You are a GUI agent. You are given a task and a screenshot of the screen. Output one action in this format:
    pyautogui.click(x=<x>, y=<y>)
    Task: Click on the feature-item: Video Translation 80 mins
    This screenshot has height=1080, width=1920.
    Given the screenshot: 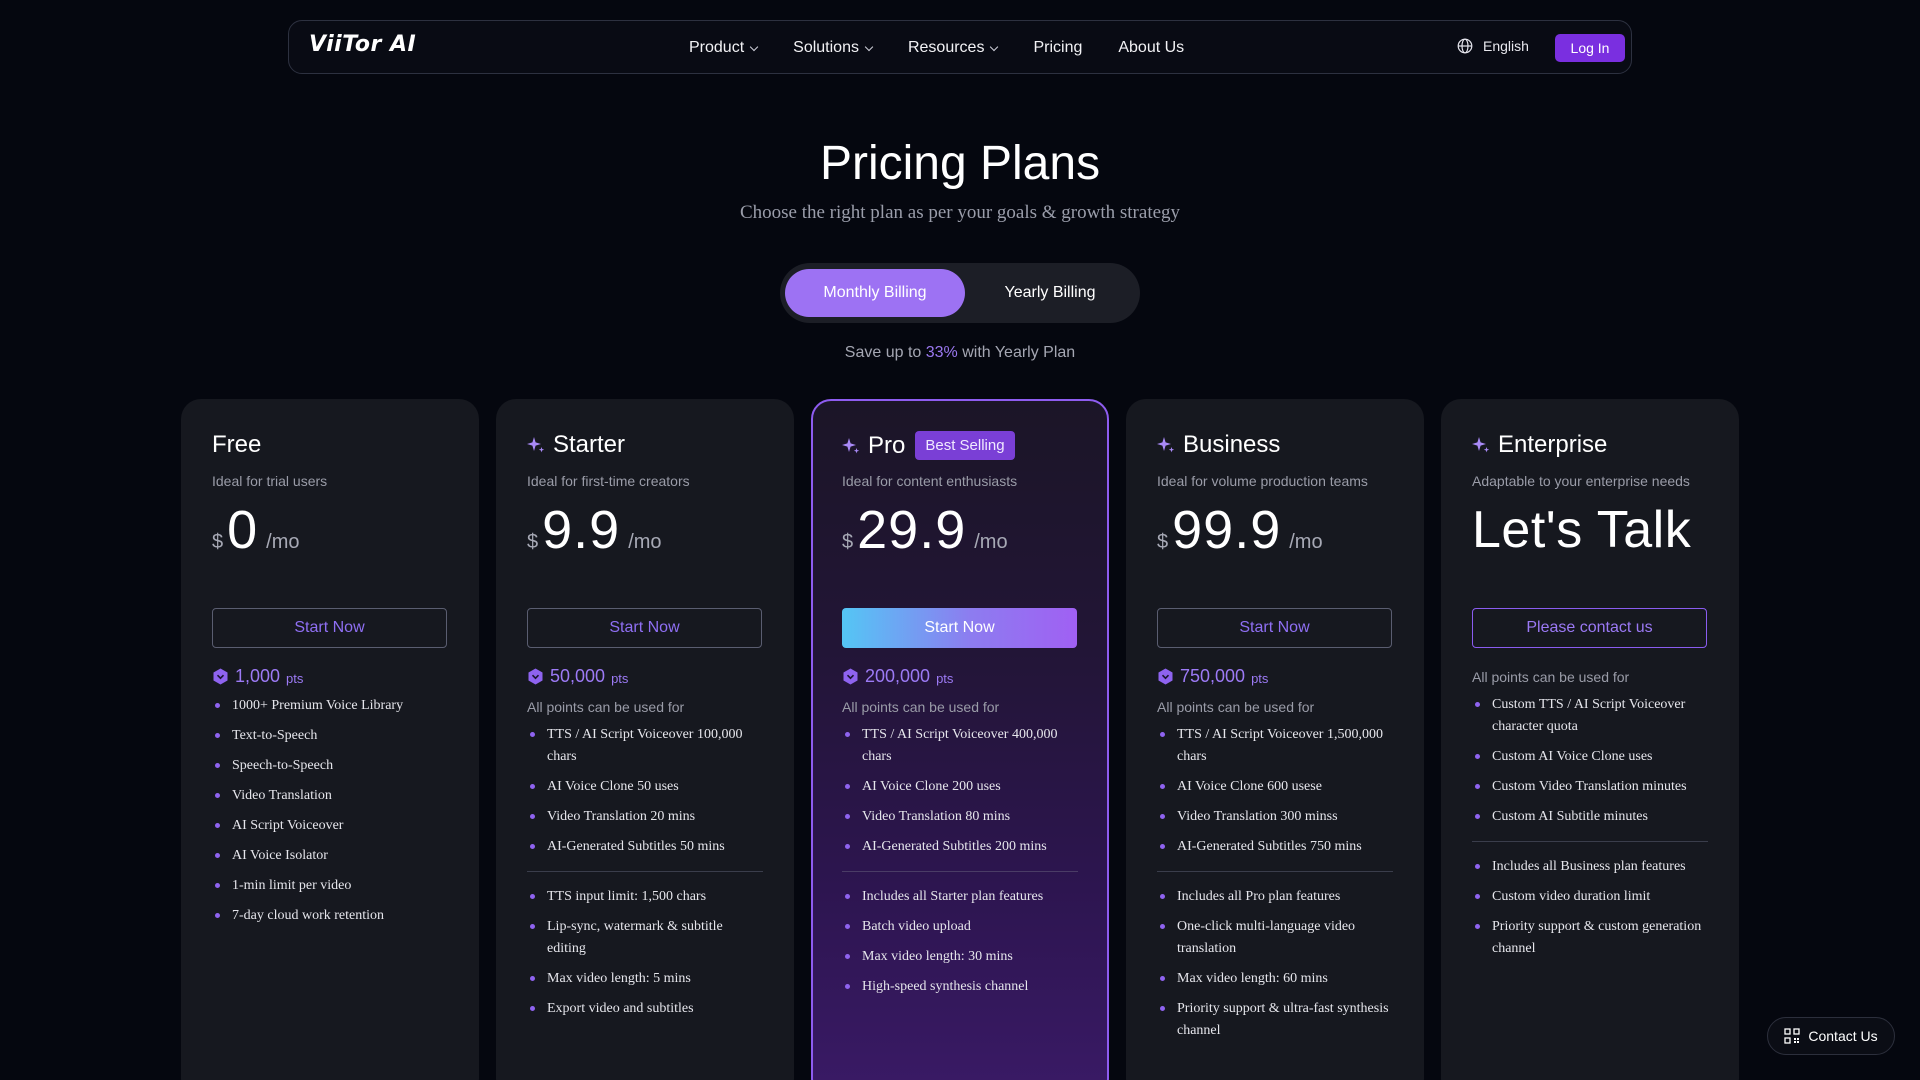 What is the action you would take?
    pyautogui.click(x=960, y=817)
    